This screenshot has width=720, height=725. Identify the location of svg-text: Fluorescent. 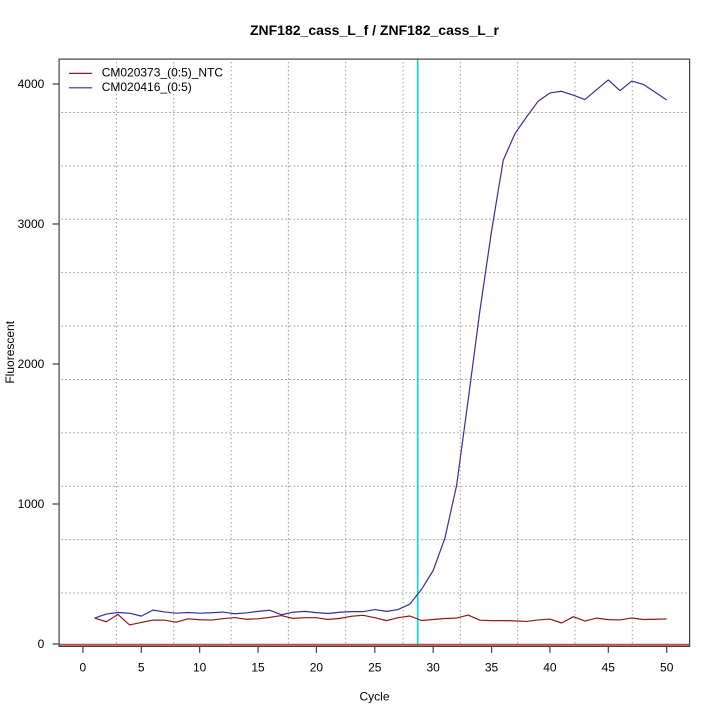
(10, 351).